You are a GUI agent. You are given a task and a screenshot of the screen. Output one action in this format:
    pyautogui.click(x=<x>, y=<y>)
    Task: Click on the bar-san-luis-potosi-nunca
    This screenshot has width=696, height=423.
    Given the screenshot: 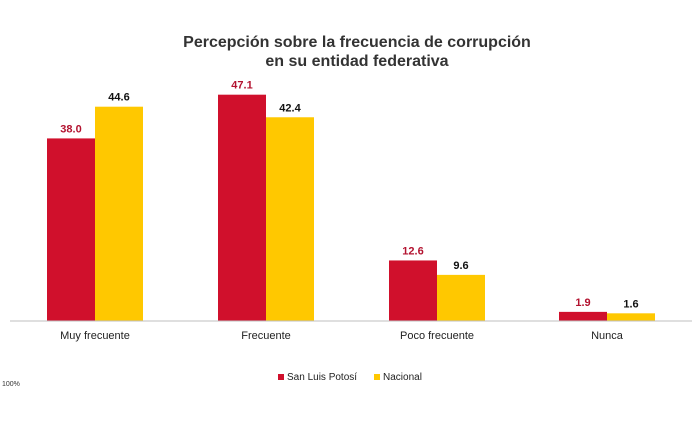 What is the action you would take?
    pyautogui.click(x=583, y=316)
    